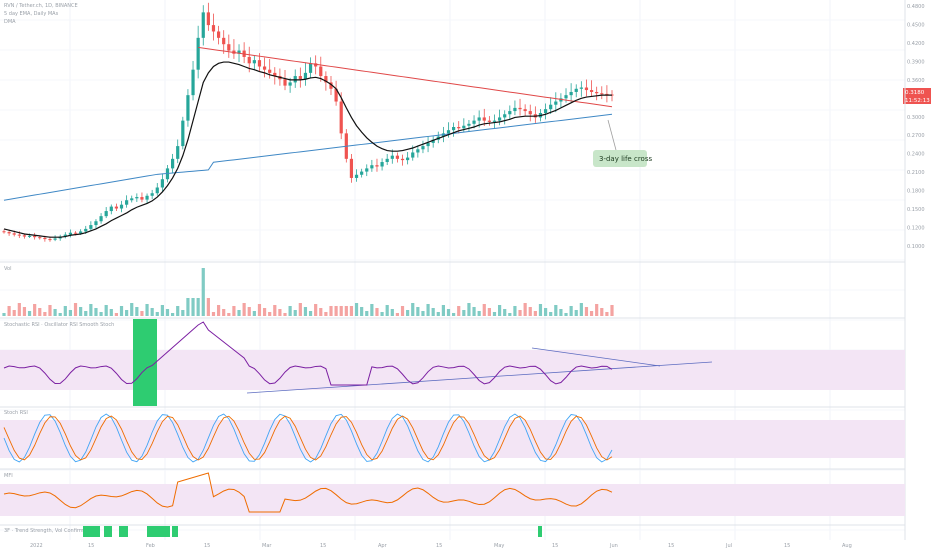  I want to click on price-tick-label: 0.1500, so click(916, 210).